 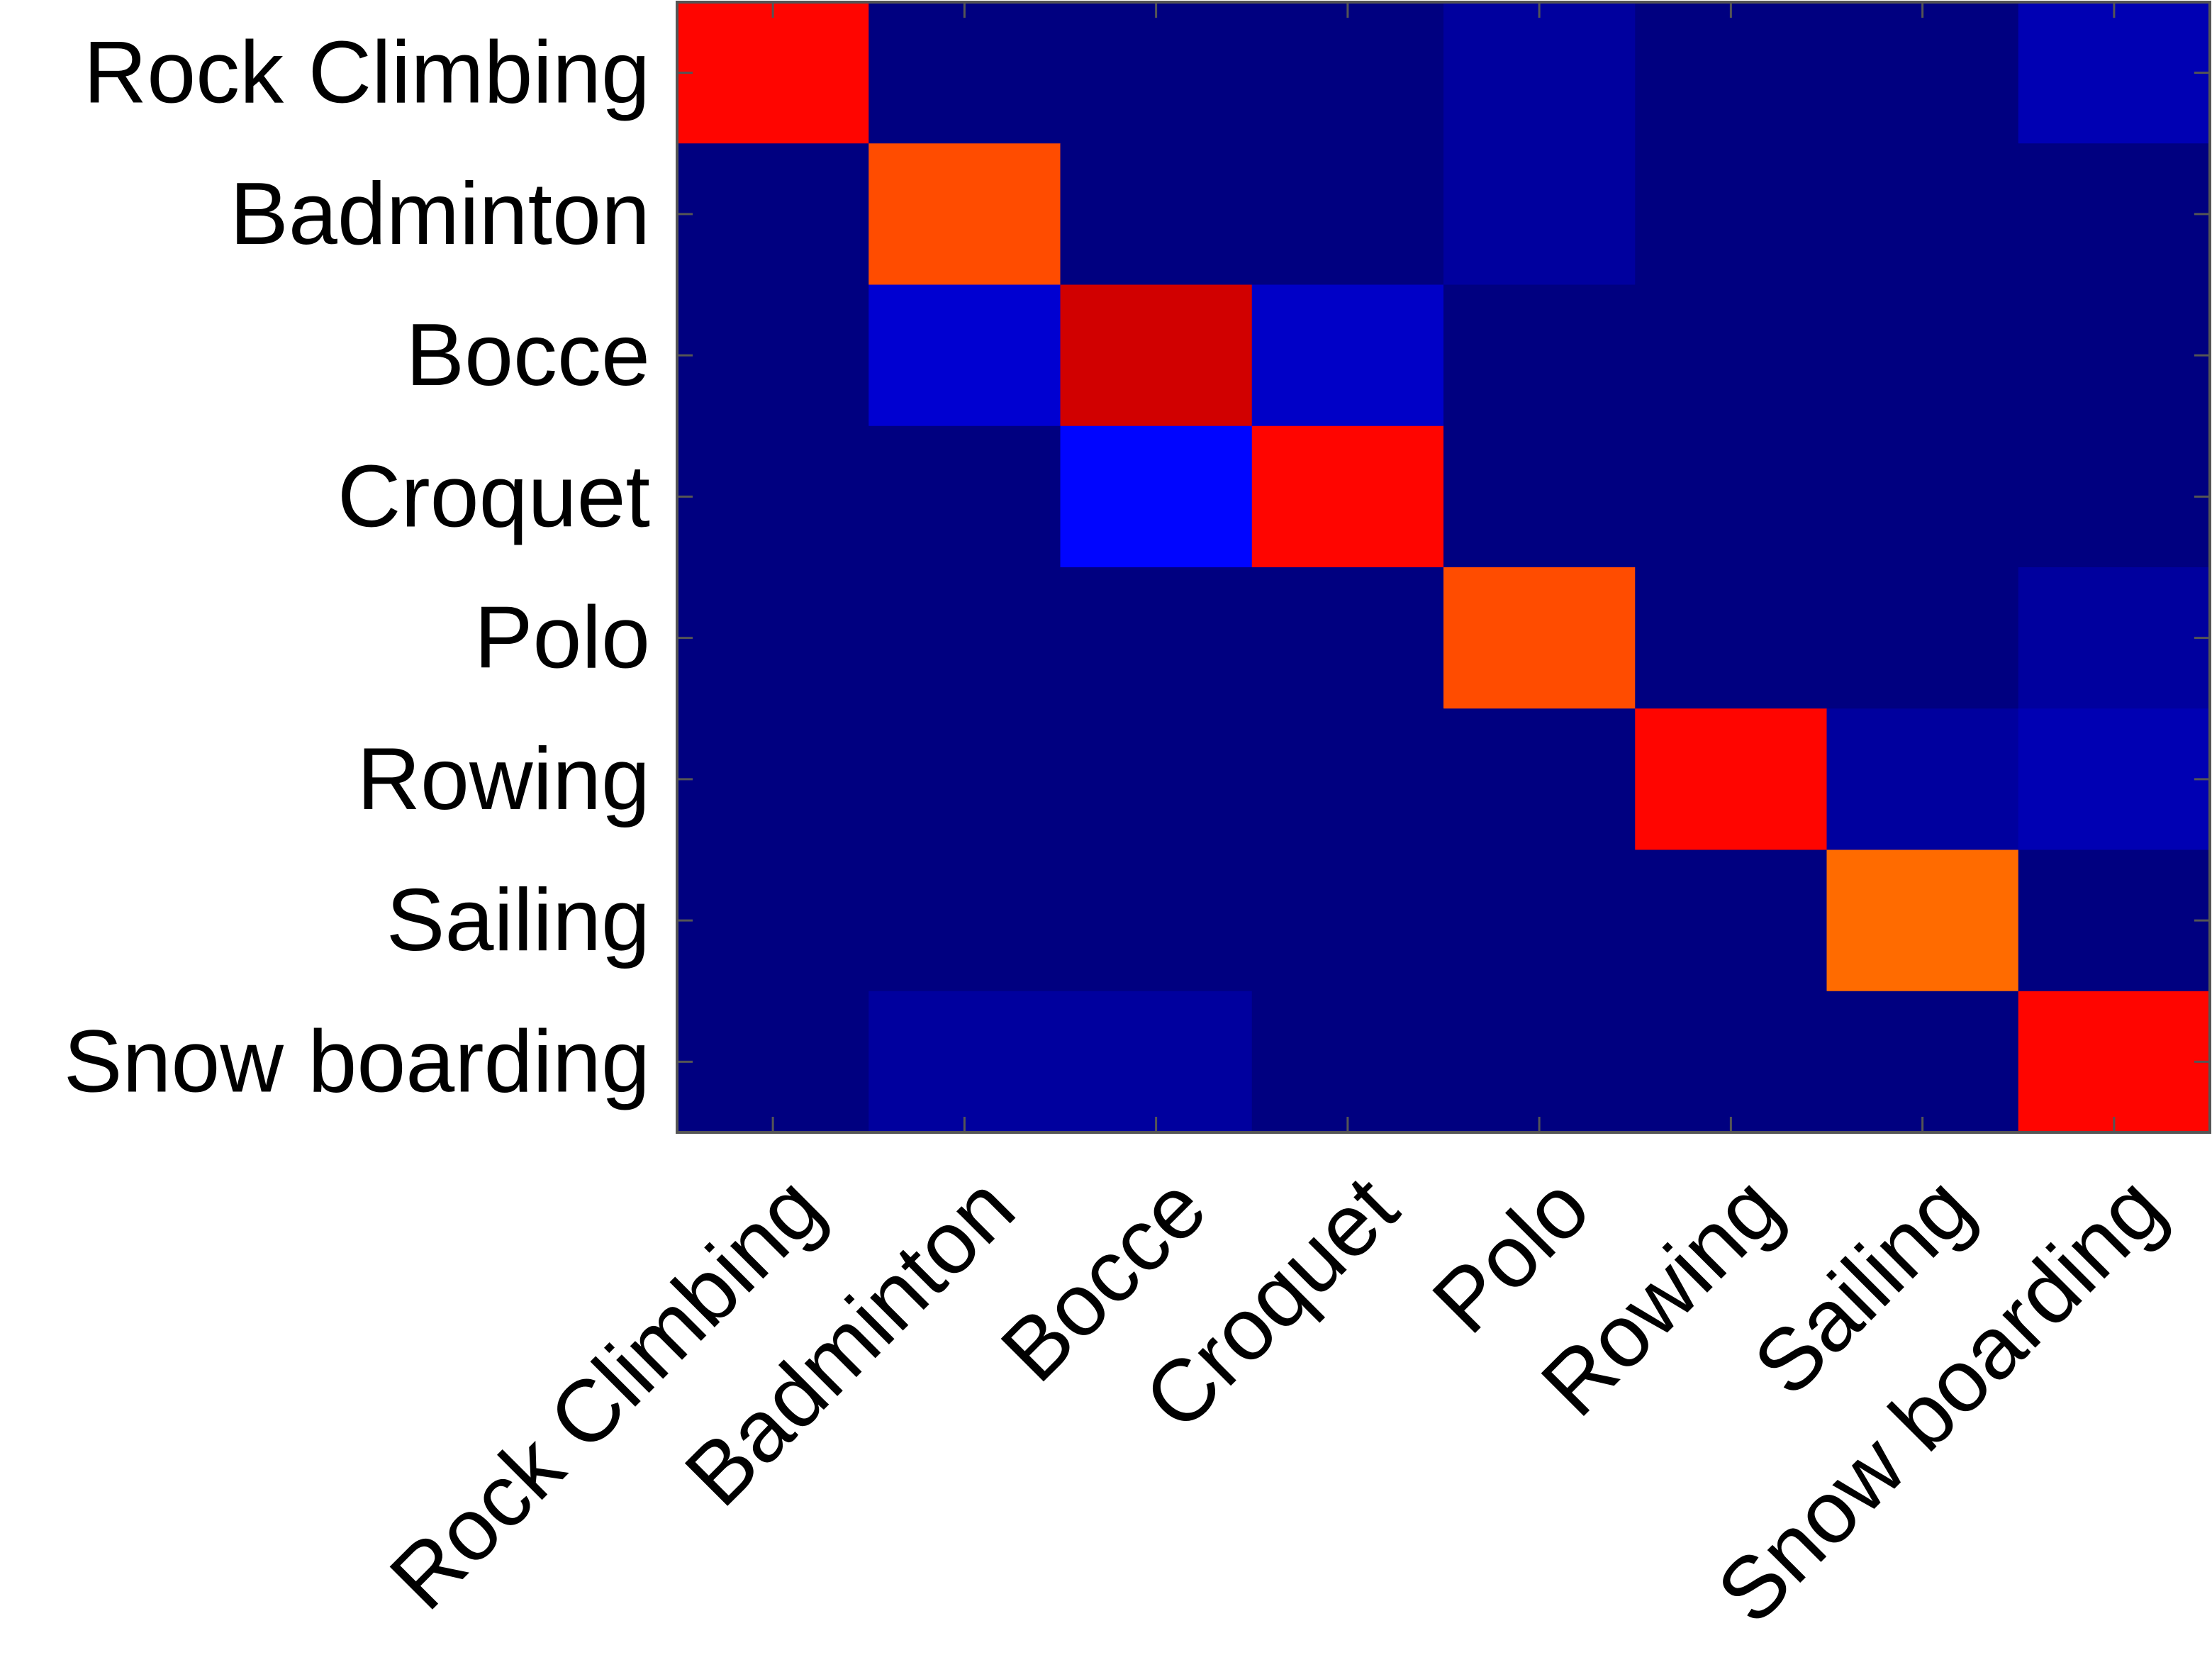 What do you see at coordinates (965, 496) in the screenshot?
I see `cell-croquet-badminton` at bounding box center [965, 496].